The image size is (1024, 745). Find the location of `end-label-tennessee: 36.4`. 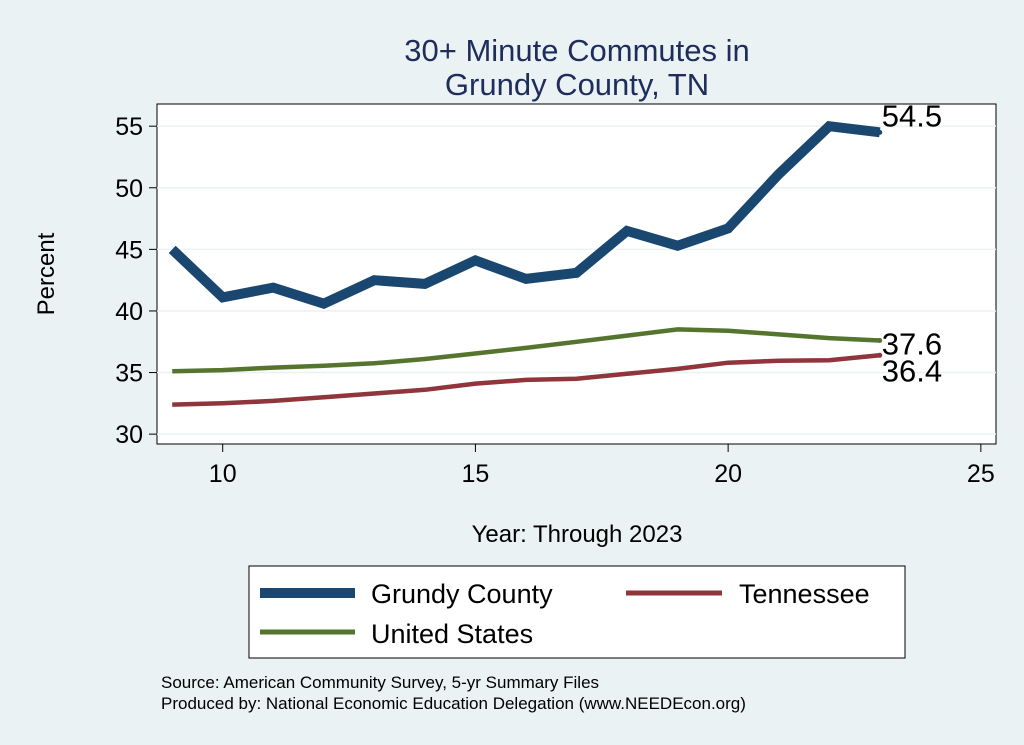

end-label-tennessee: 36.4 is located at coordinates (912, 370).